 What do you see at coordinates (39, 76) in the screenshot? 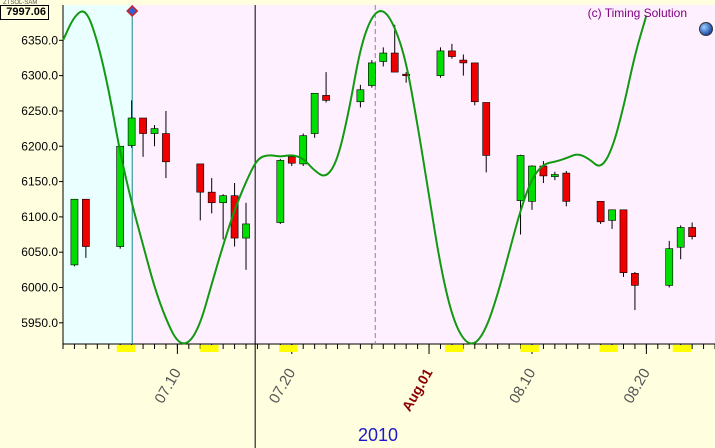
I see `y-tick-label: 6300.0` at bounding box center [39, 76].